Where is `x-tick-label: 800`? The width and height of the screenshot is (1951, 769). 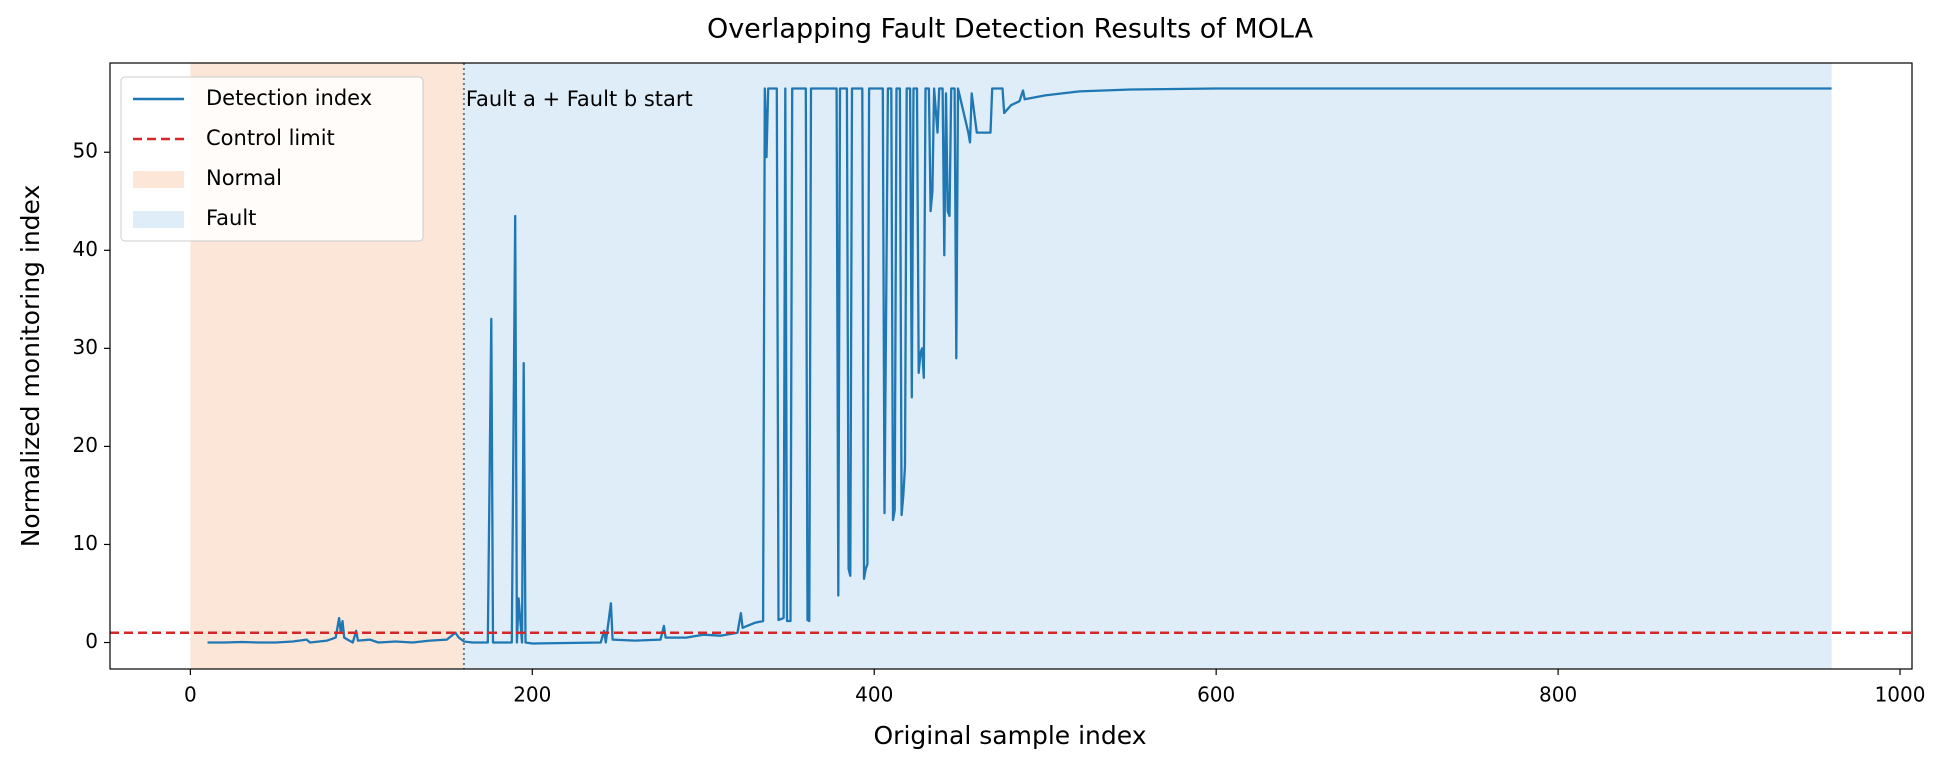 x-tick-label: 800 is located at coordinates (1558, 695).